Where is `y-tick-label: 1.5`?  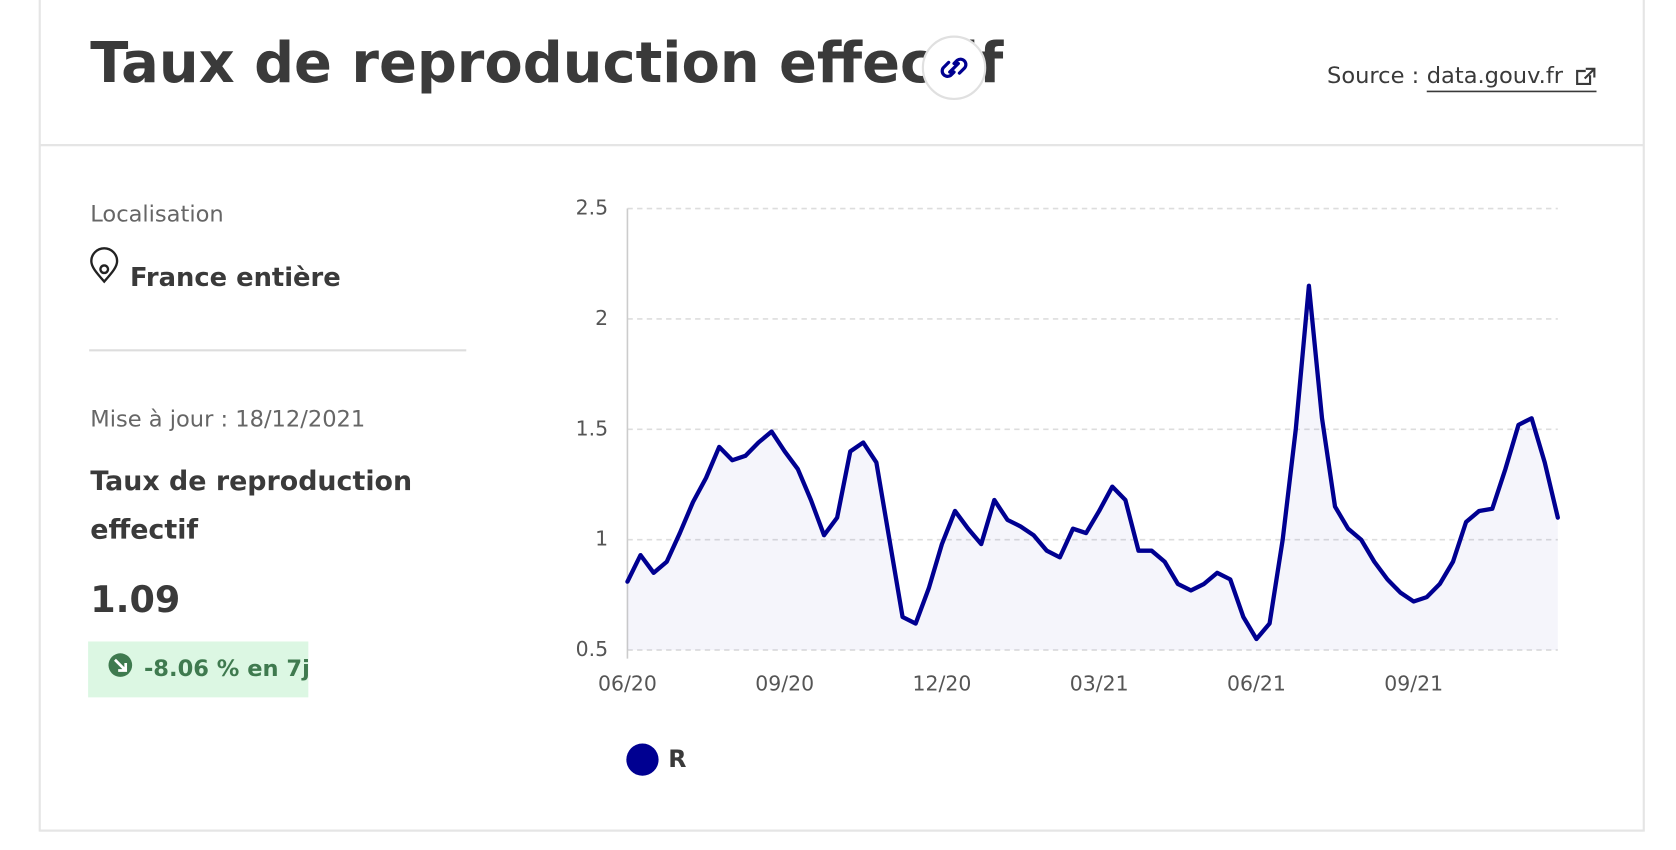
y-tick-label: 1.5 is located at coordinates (592, 428).